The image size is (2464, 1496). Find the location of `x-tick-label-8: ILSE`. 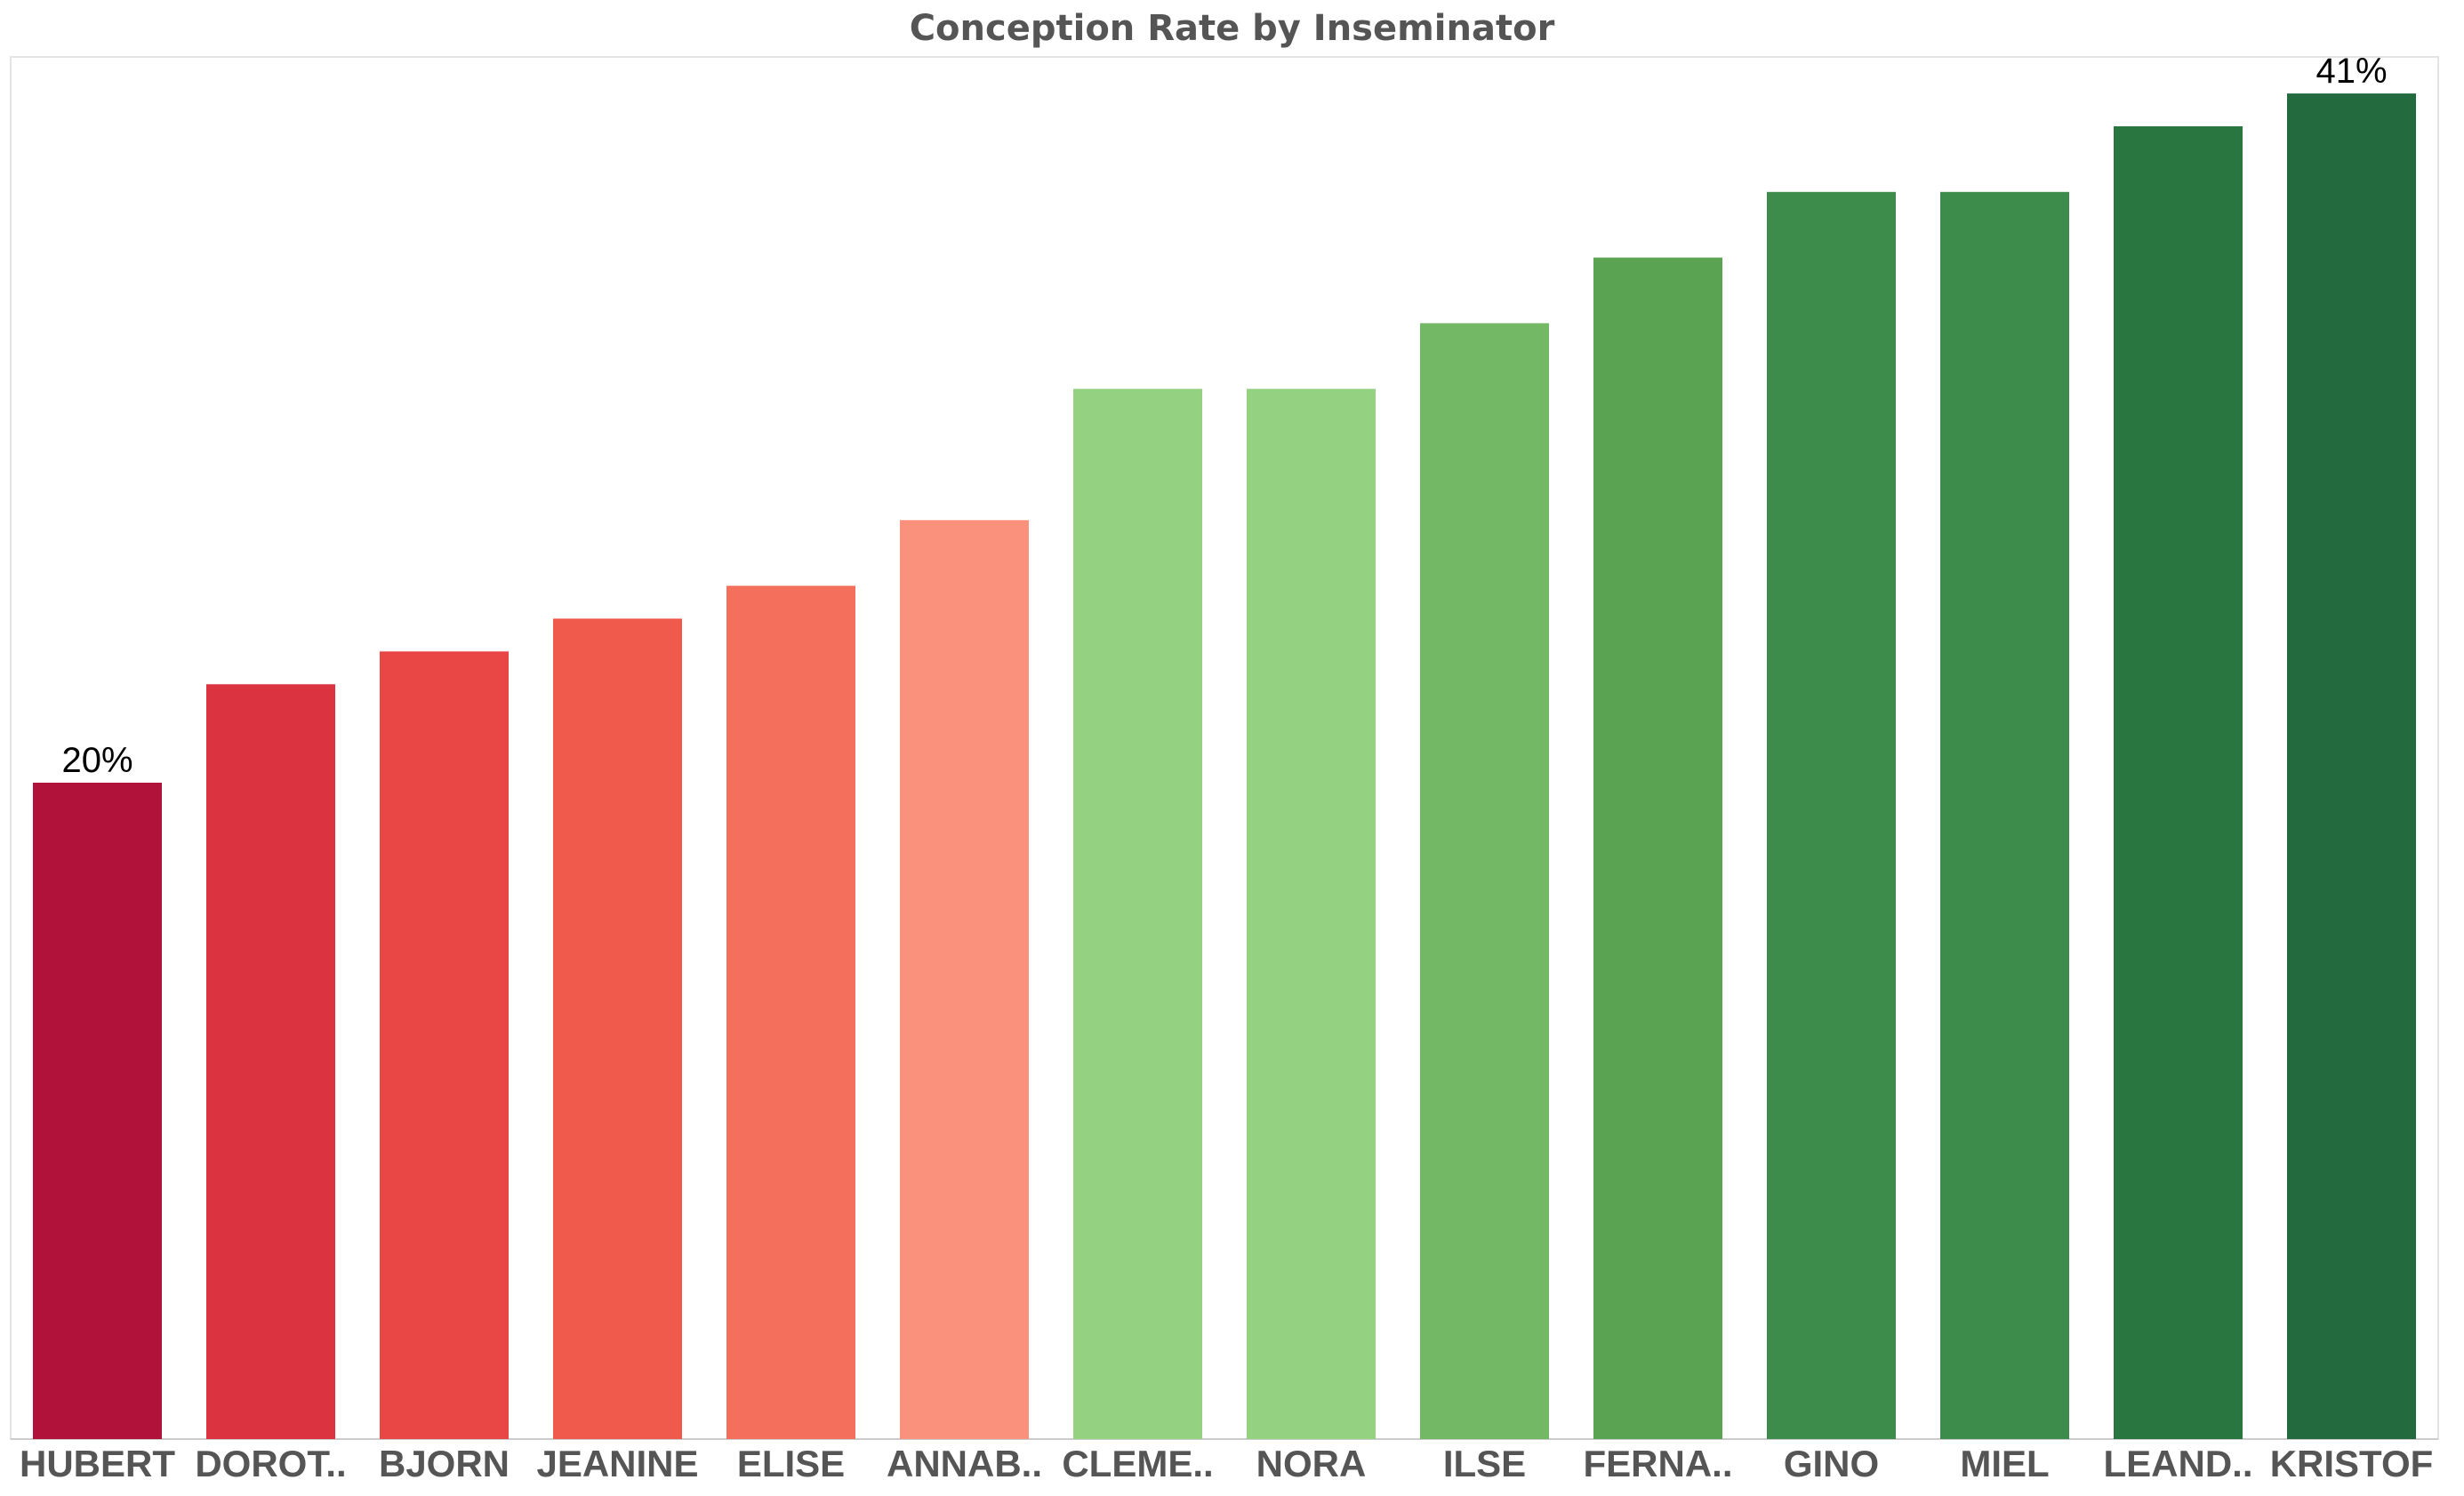

x-tick-label-8: ILSE is located at coordinates (1484, 1463).